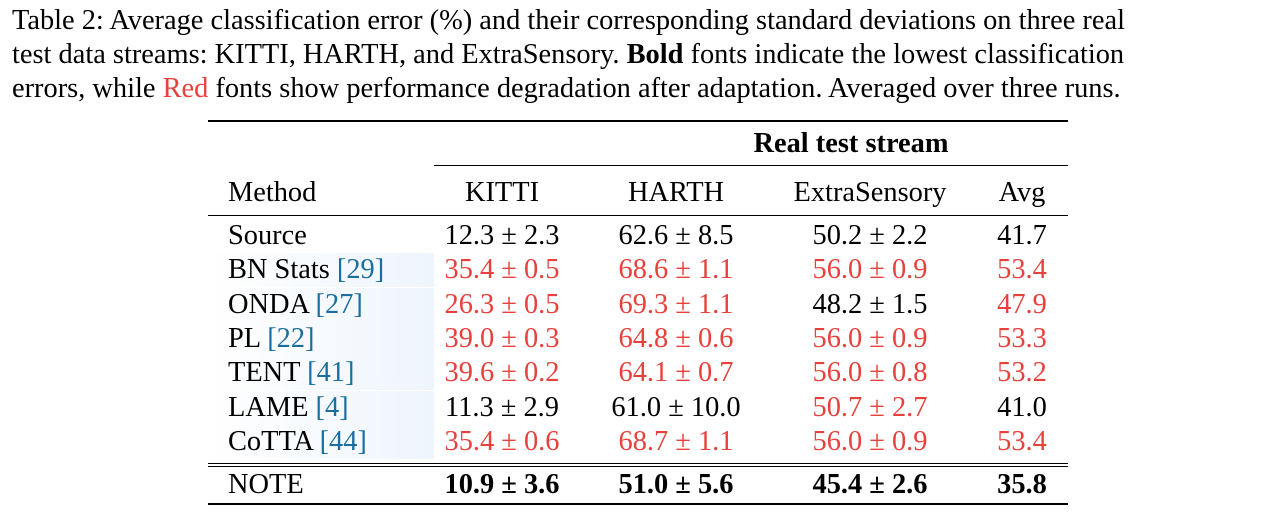  I want to click on table-cell: 39.0 ± 0.3, so click(502, 338).